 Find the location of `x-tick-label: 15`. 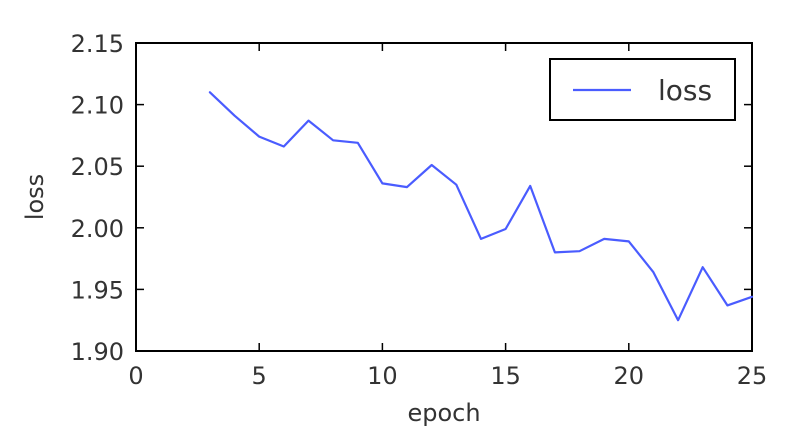

x-tick-label: 15 is located at coordinates (505, 376).